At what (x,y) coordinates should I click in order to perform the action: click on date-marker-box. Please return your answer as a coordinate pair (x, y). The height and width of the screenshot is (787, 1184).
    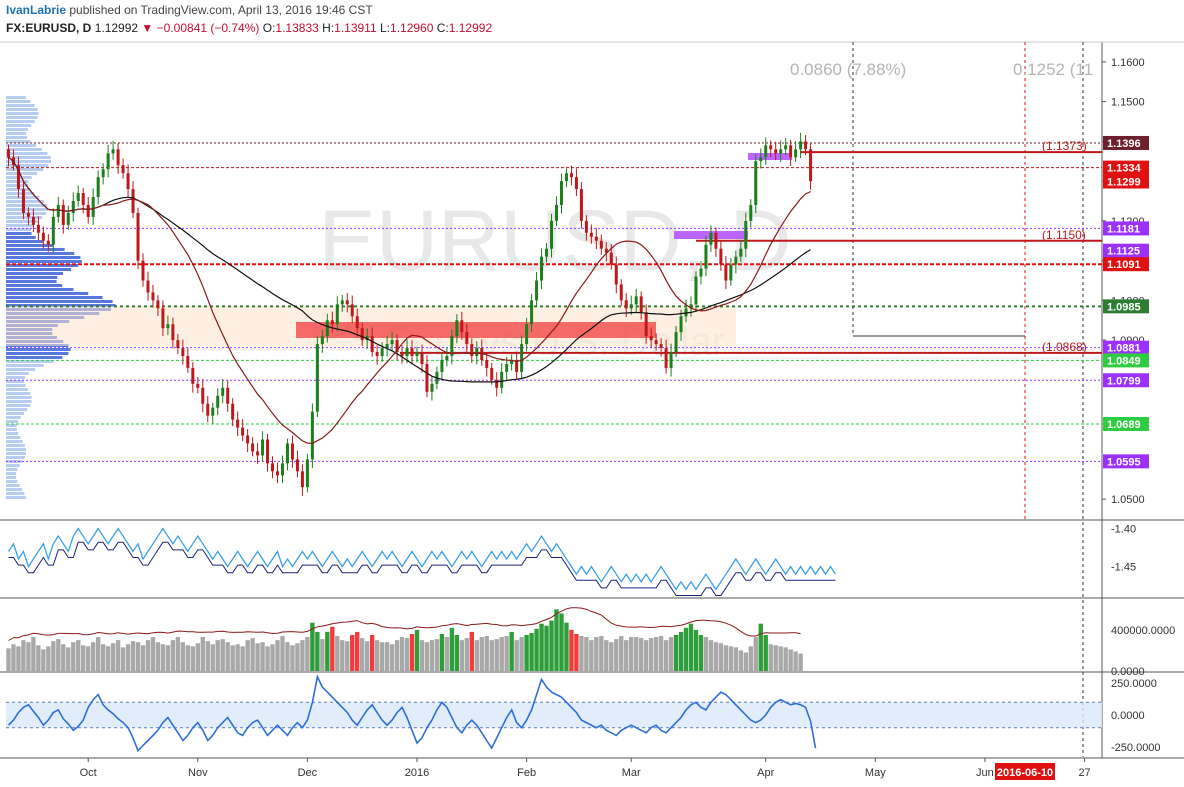
    Looking at the image, I should click on (1025, 771).